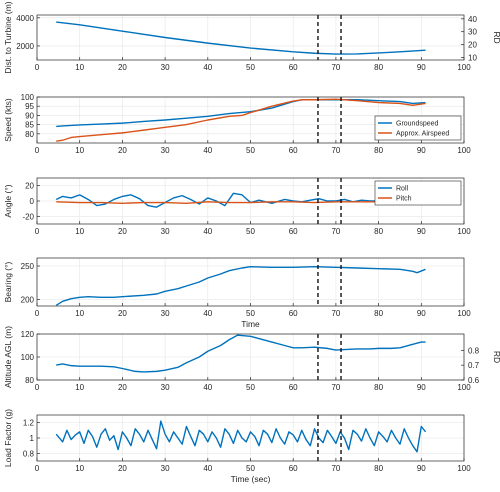 The image size is (500, 492). I want to click on y-tick-label: 20, so click(29, 186).